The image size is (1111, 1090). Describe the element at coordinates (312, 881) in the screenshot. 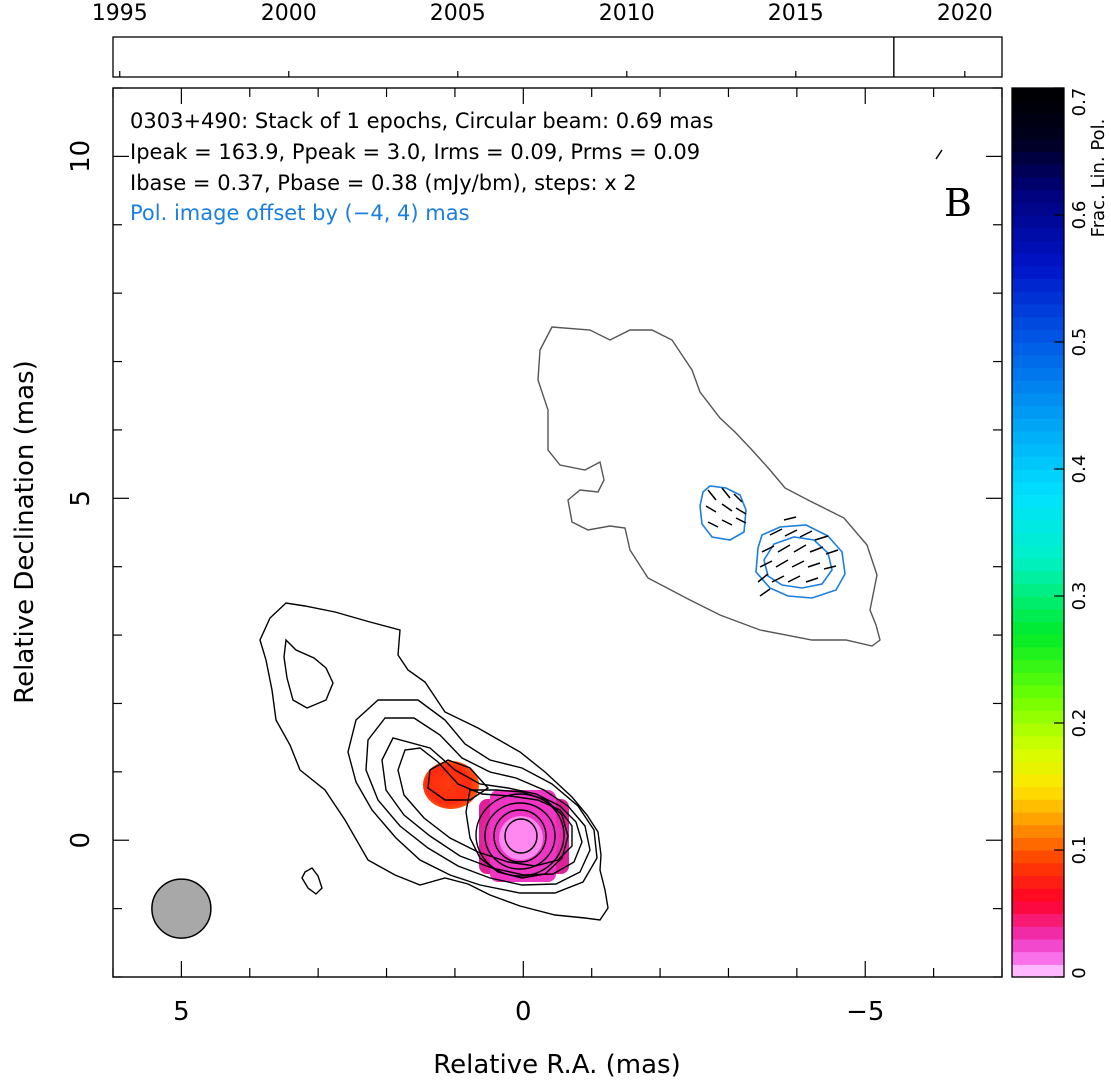

I see `stokes-i-contour-islet` at that location.